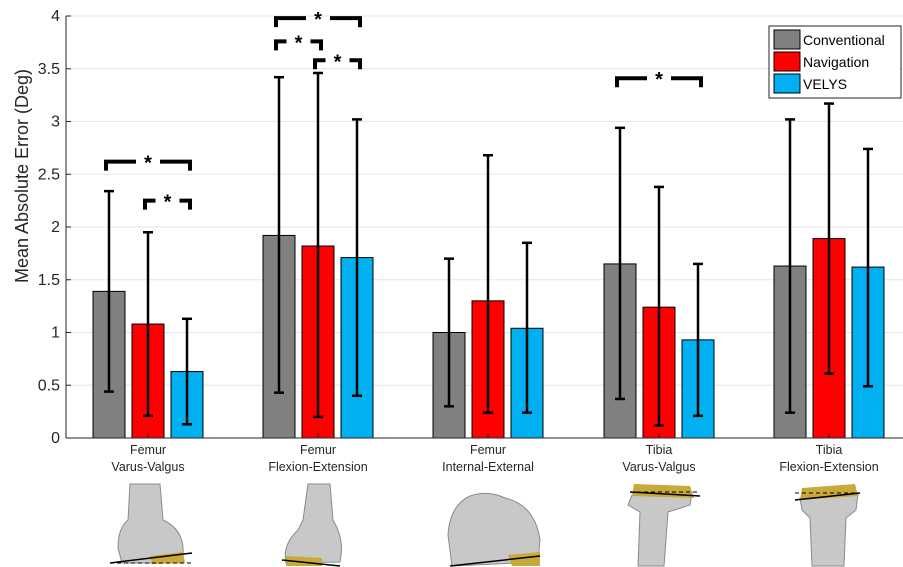  Describe the element at coordinates (311, 525) in the screenshot. I see `femur-flexion-extension-bone` at that location.